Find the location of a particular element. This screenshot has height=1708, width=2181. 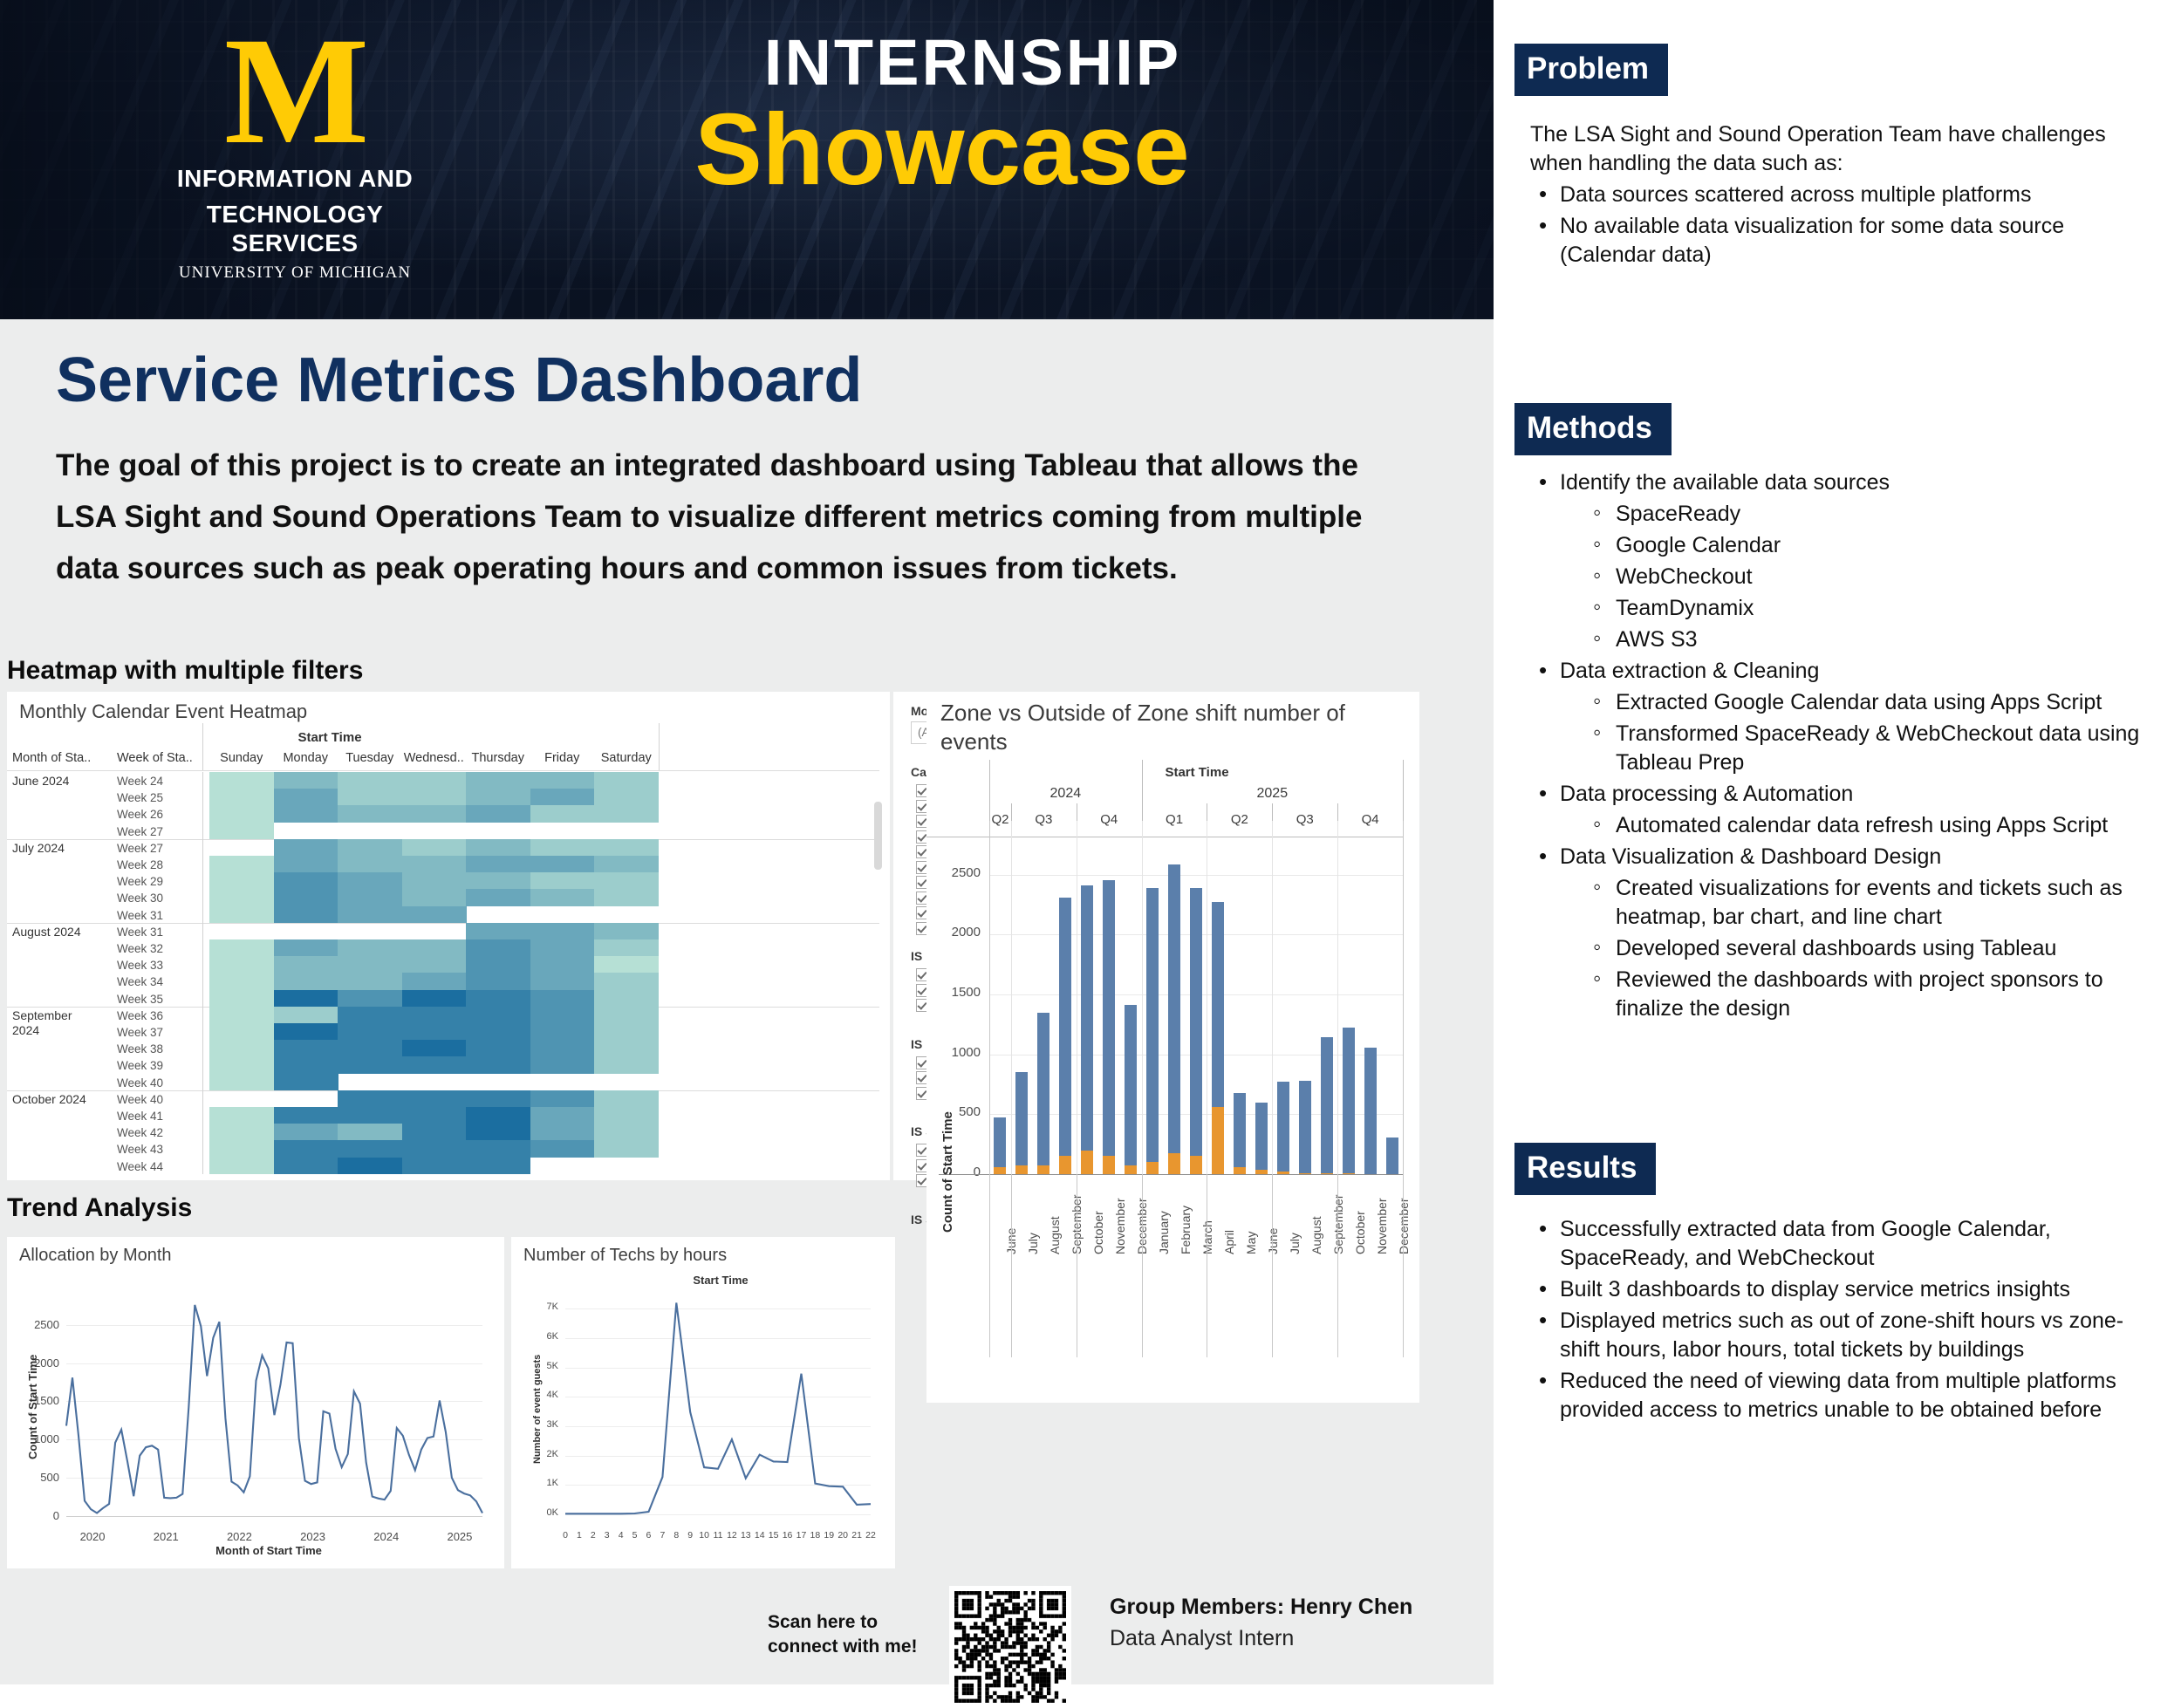

techs-y-tick: 7K is located at coordinates (552, 1307).